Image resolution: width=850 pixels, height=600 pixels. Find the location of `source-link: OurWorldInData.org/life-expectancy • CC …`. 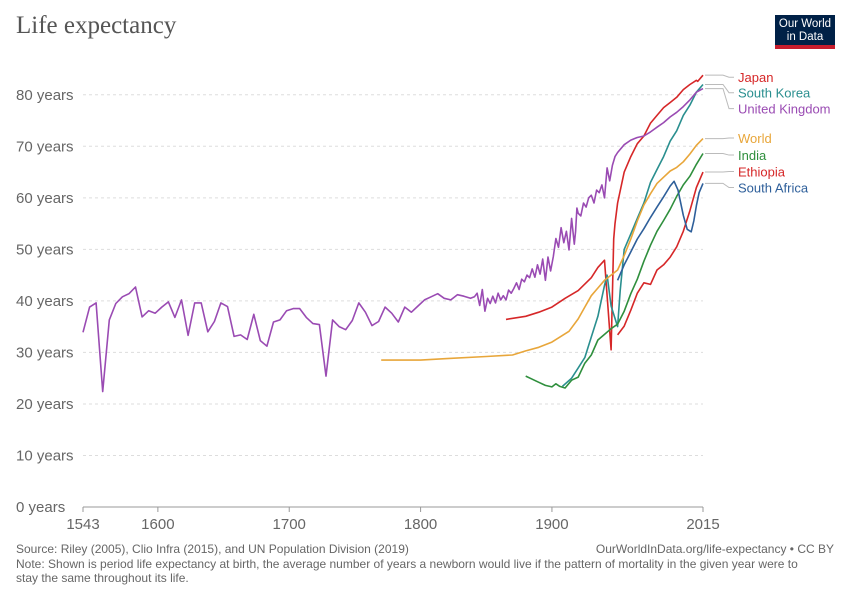

source-link: OurWorldInData.org/life-expectancy • CC … is located at coordinates (714, 549).